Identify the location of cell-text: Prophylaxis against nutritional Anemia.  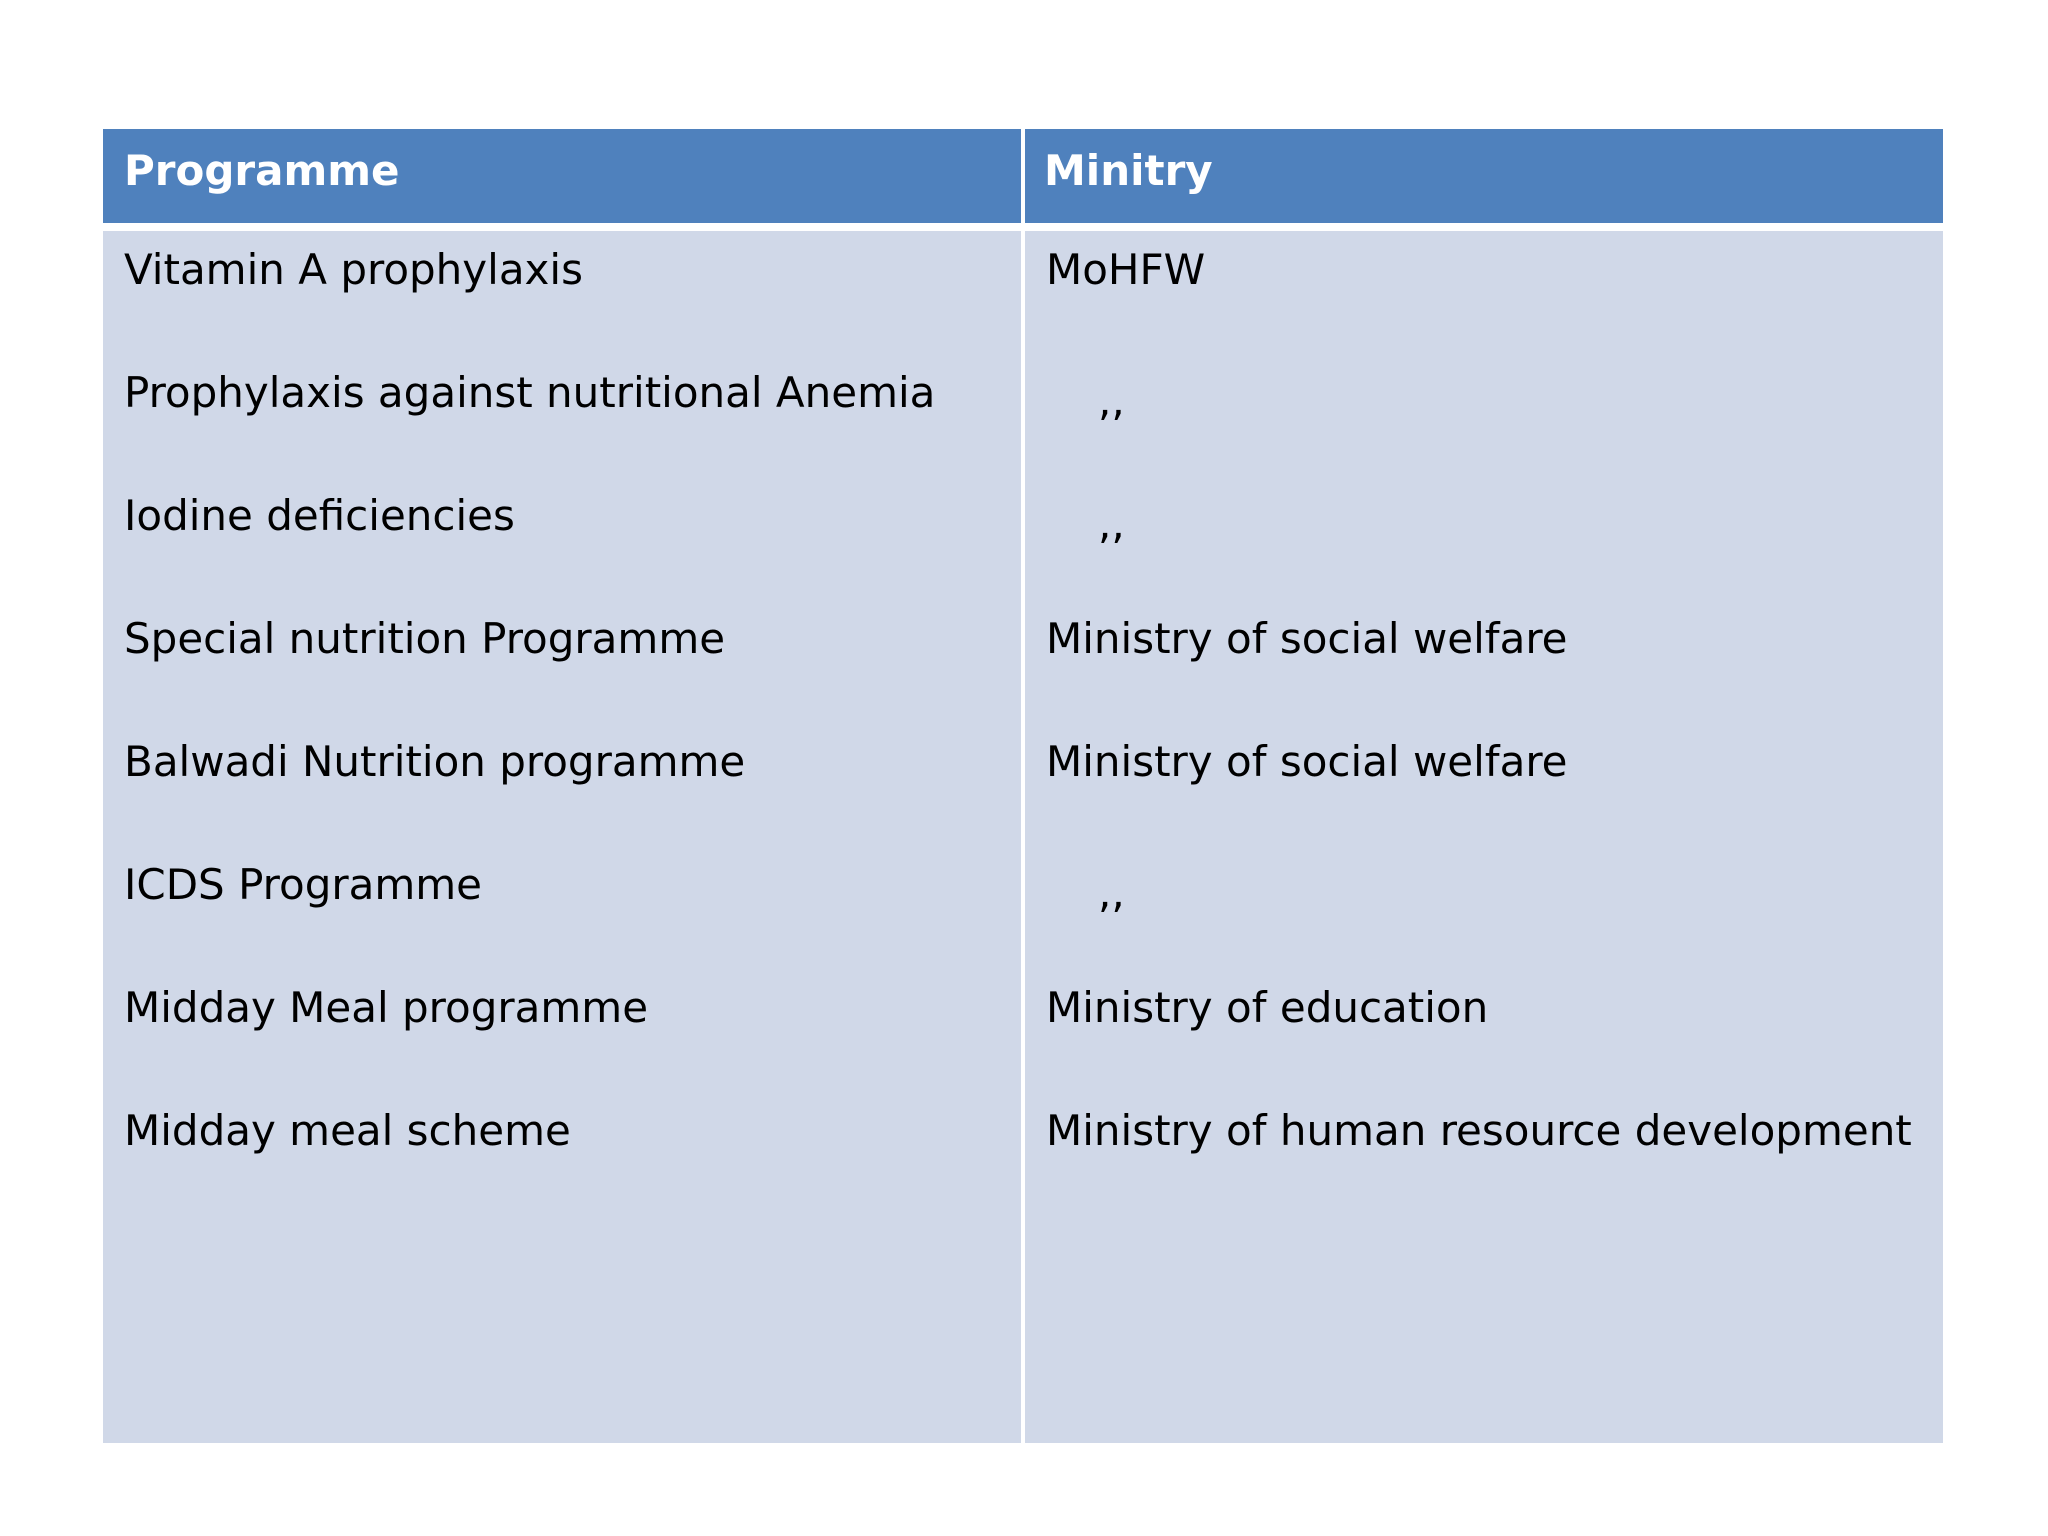
(530, 392).